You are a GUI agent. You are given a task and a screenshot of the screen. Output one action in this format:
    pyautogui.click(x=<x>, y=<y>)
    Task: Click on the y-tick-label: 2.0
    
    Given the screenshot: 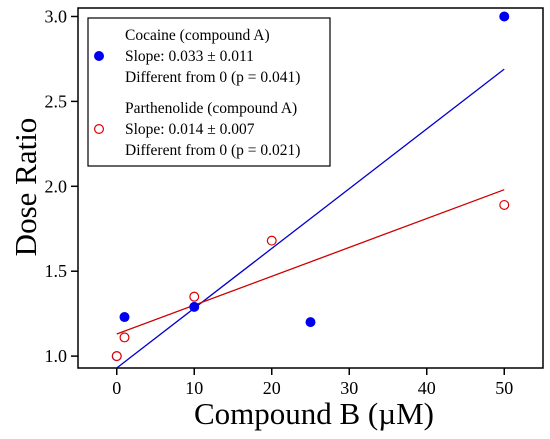 What is the action you would take?
    pyautogui.click(x=56, y=186)
    